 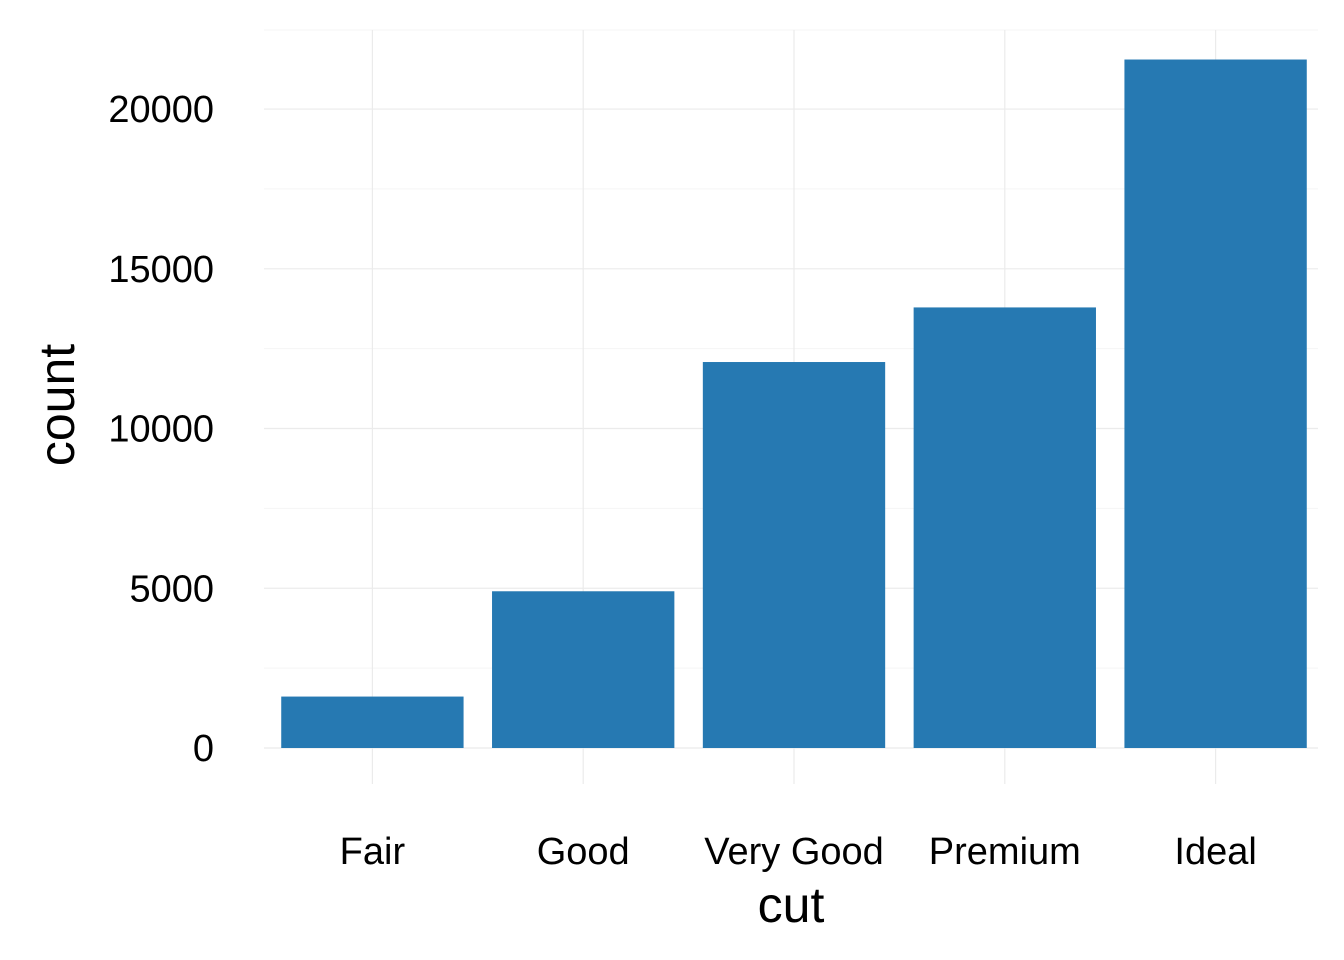 I want to click on x-tick-label: Good, so click(x=583, y=852).